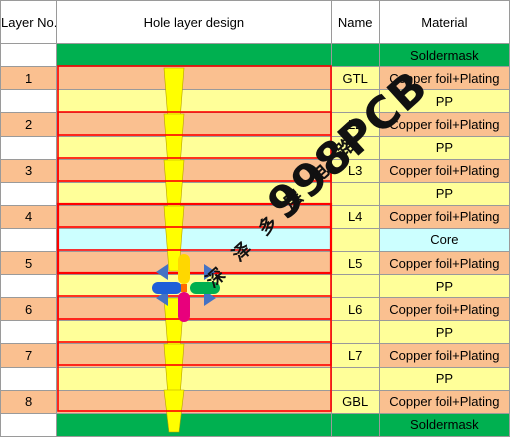  I want to click on layer-number-cell: 2, so click(29, 124).